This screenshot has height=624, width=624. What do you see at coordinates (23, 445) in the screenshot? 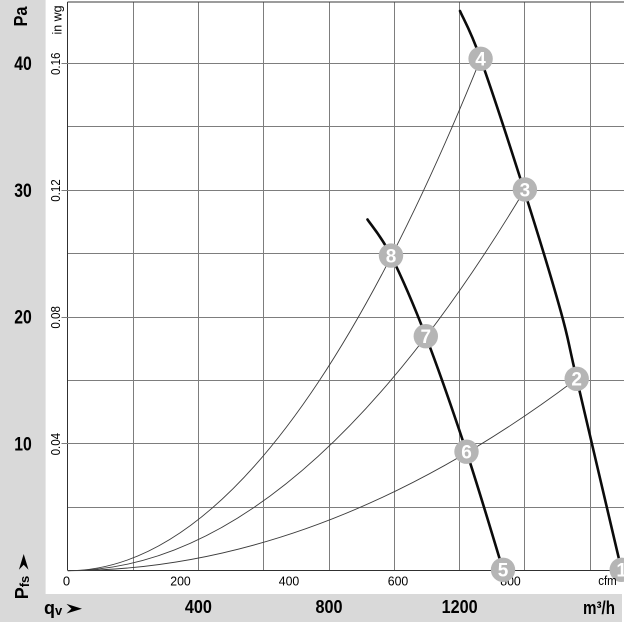
I see `svg-text: 10` at bounding box center [23, 445].